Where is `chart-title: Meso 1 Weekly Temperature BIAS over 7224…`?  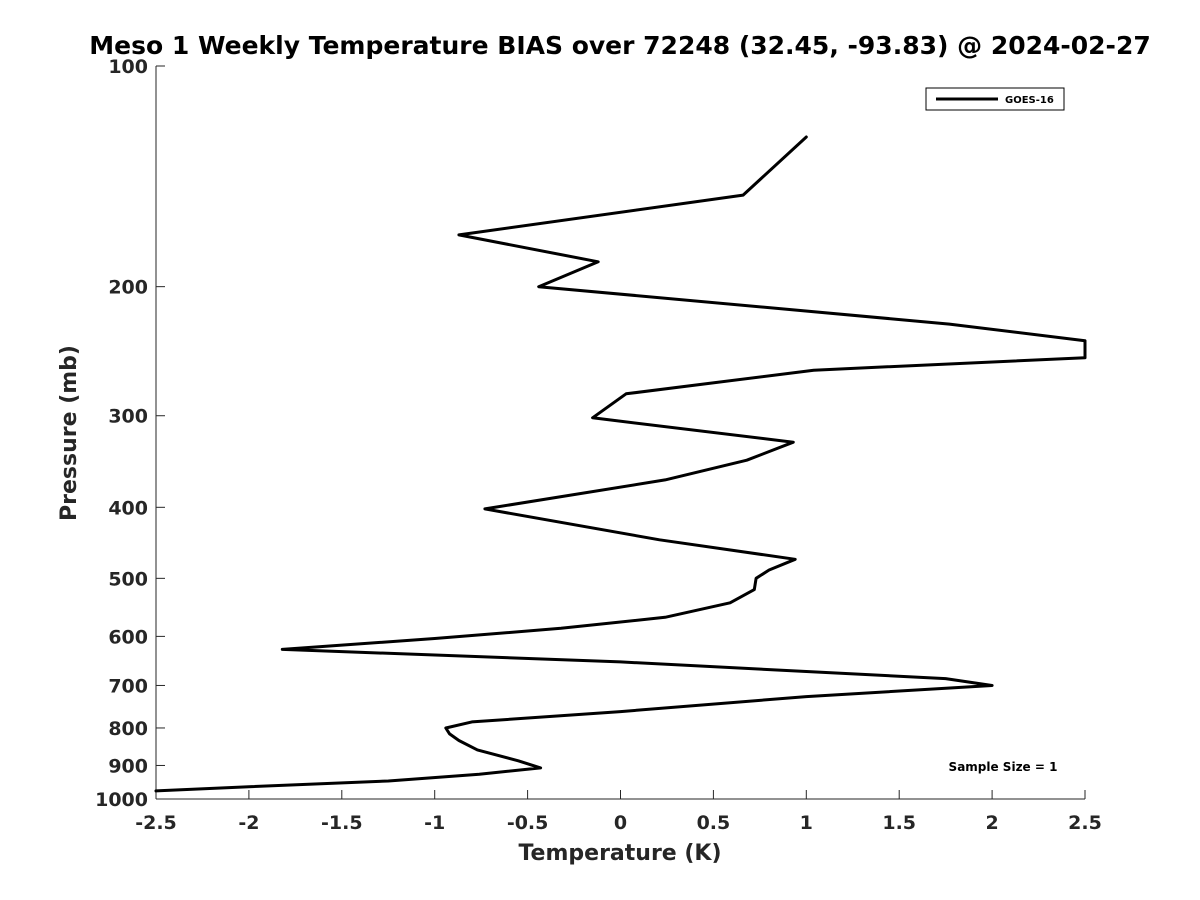
chart-title: Meso 1 Weekly Temperature BIAS over 7224… is located at coordinates (619, 45).